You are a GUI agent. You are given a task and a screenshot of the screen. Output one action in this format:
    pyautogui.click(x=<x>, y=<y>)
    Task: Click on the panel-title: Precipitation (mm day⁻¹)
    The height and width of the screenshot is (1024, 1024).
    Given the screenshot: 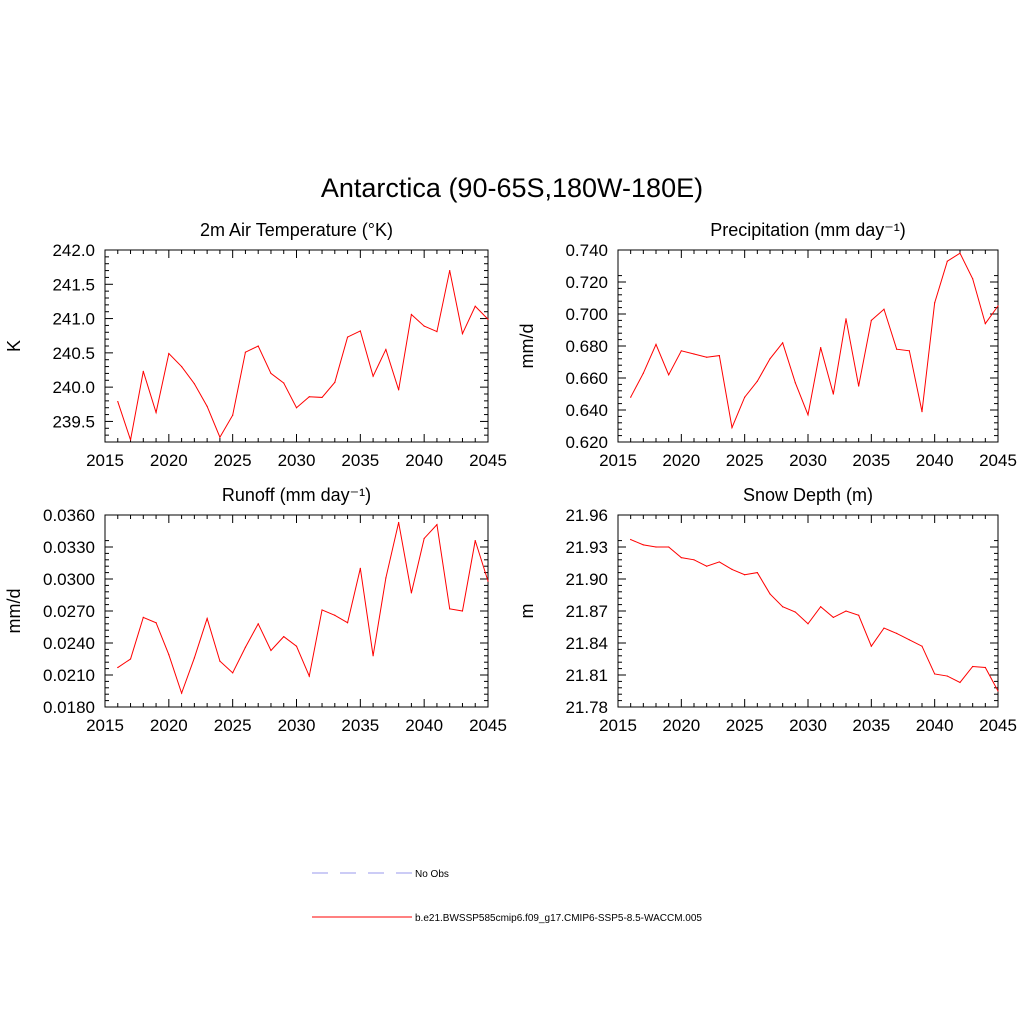 What is the action you would take?
    pyautogui.click(x=808, y=230)
    